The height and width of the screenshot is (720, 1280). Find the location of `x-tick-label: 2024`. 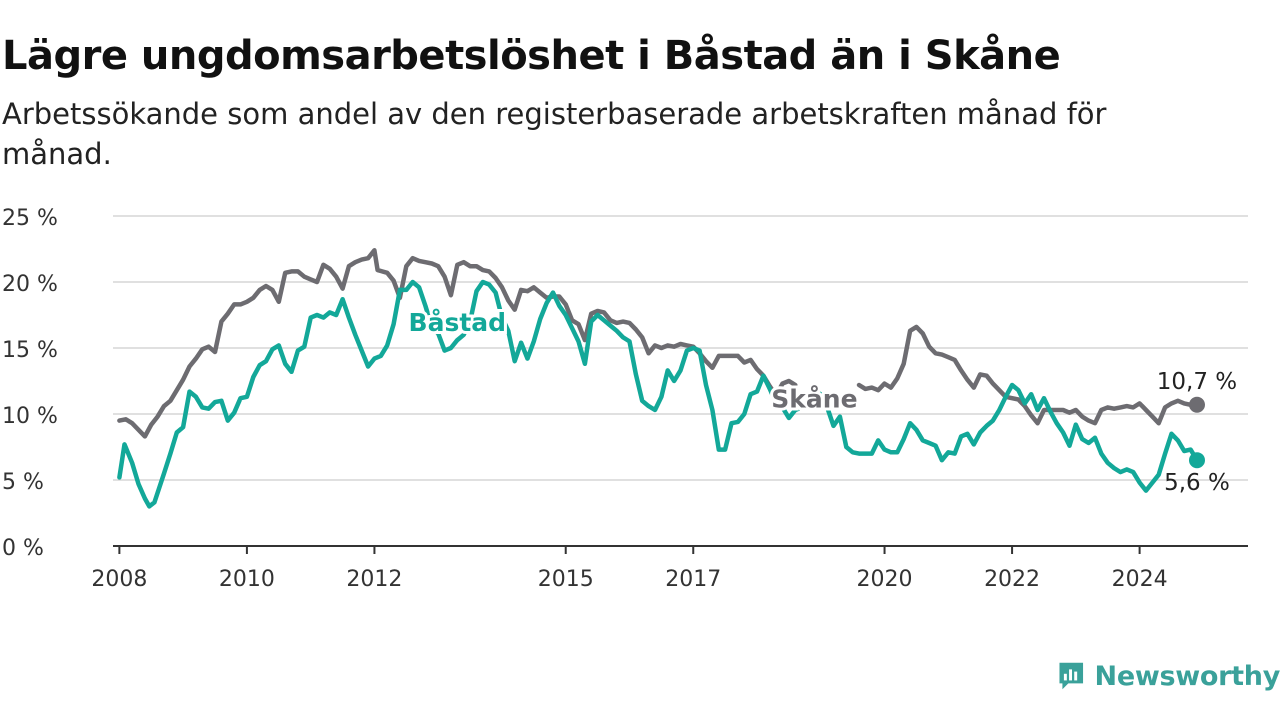

x-tick-label: 2024 is located at coordinates (1140, 579).